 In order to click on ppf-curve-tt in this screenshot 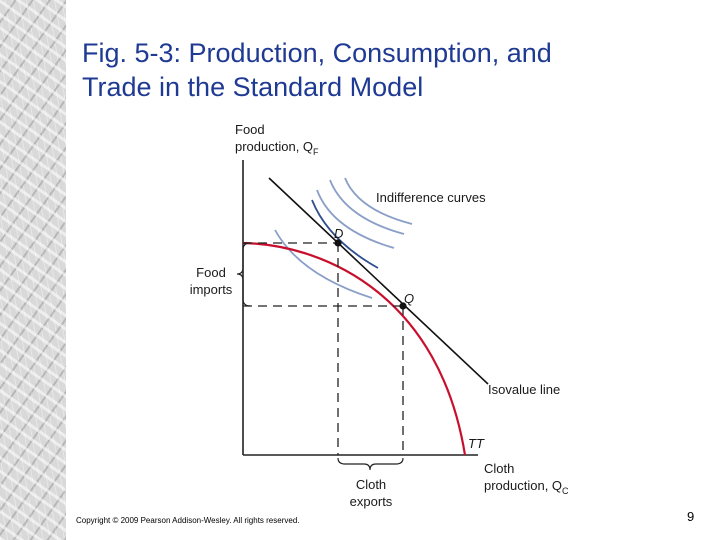, I will do `click(354, 348)`.